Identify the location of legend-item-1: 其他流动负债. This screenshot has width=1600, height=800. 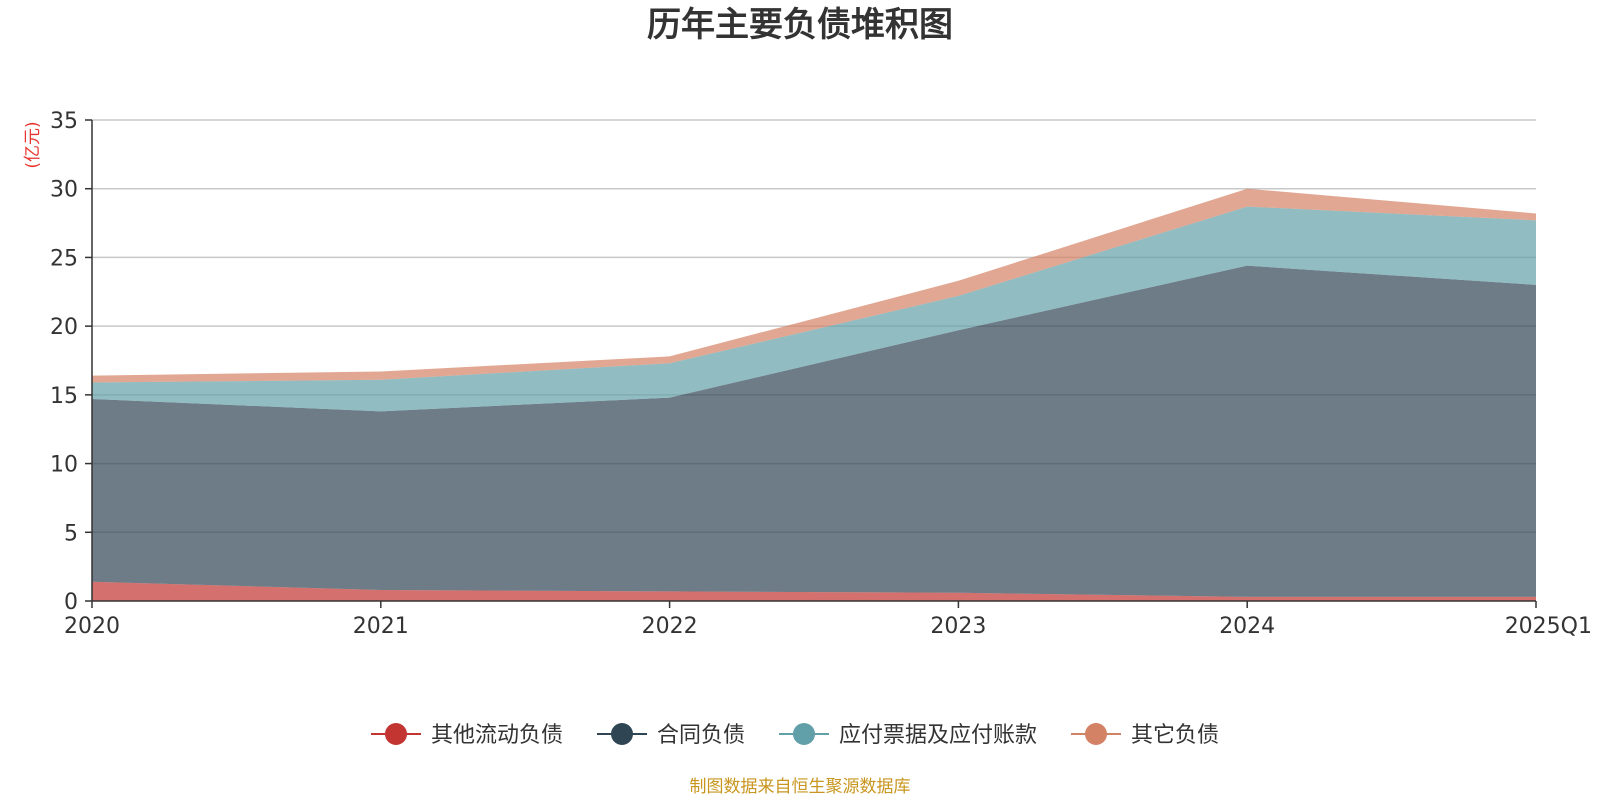
(467, 735).